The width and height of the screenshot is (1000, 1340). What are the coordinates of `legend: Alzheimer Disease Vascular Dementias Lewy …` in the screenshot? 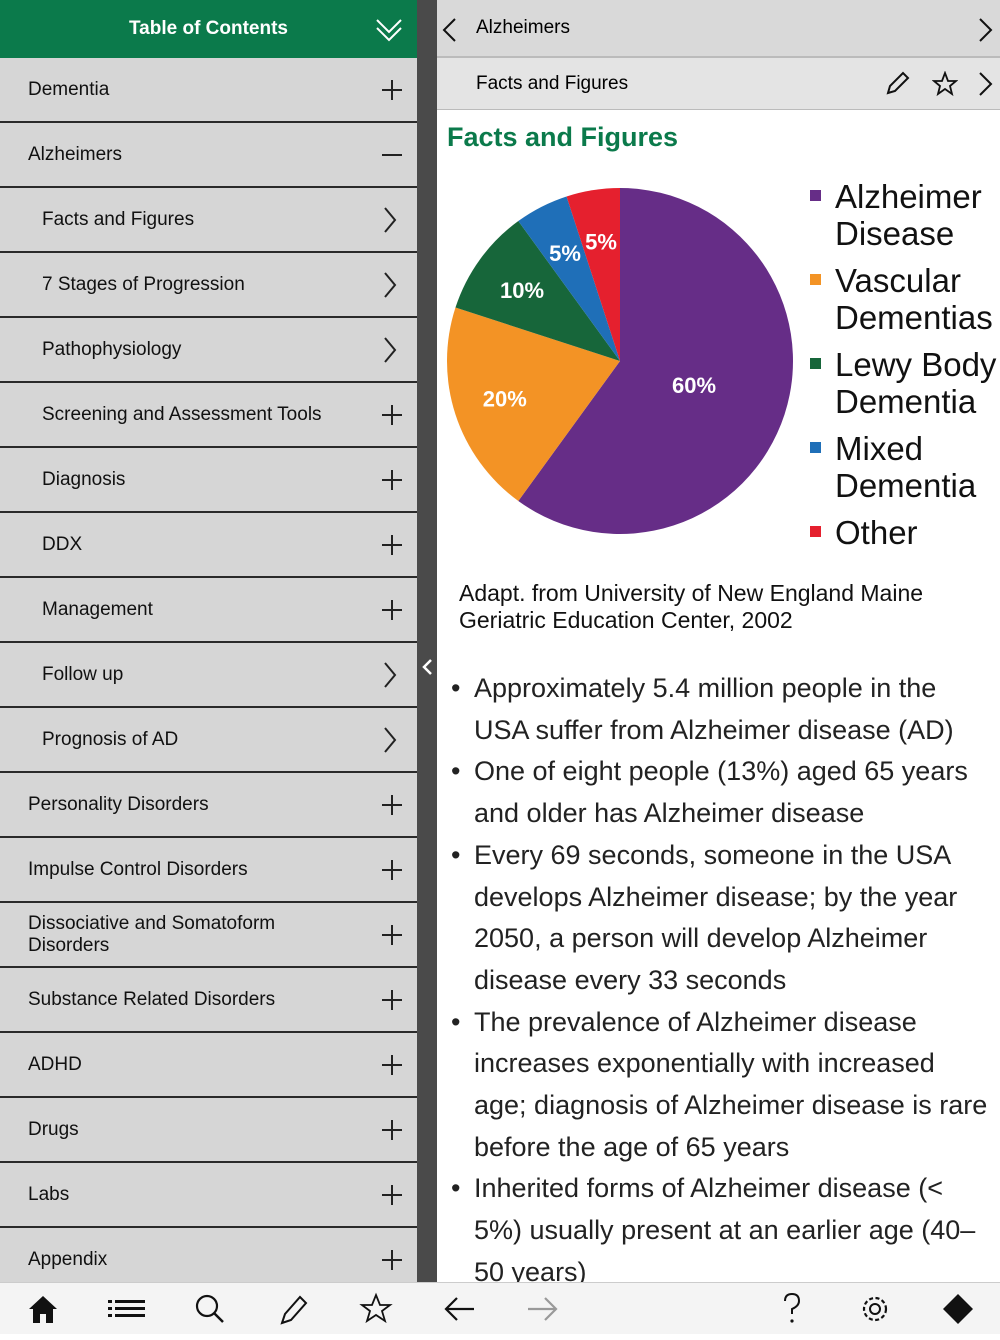 It's located at (902, 369).